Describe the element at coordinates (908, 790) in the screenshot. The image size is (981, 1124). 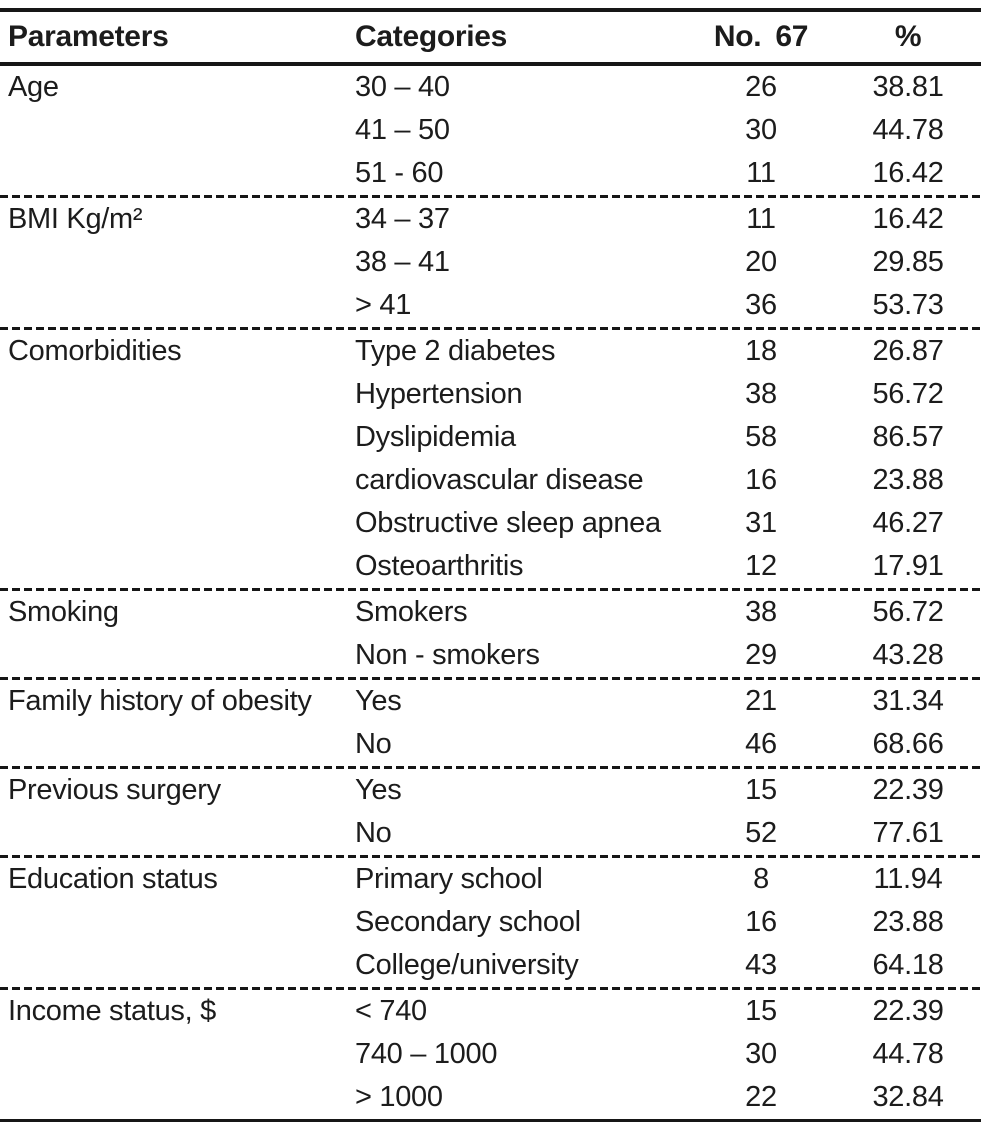
I see `percent-cell: 22.39` at that location.